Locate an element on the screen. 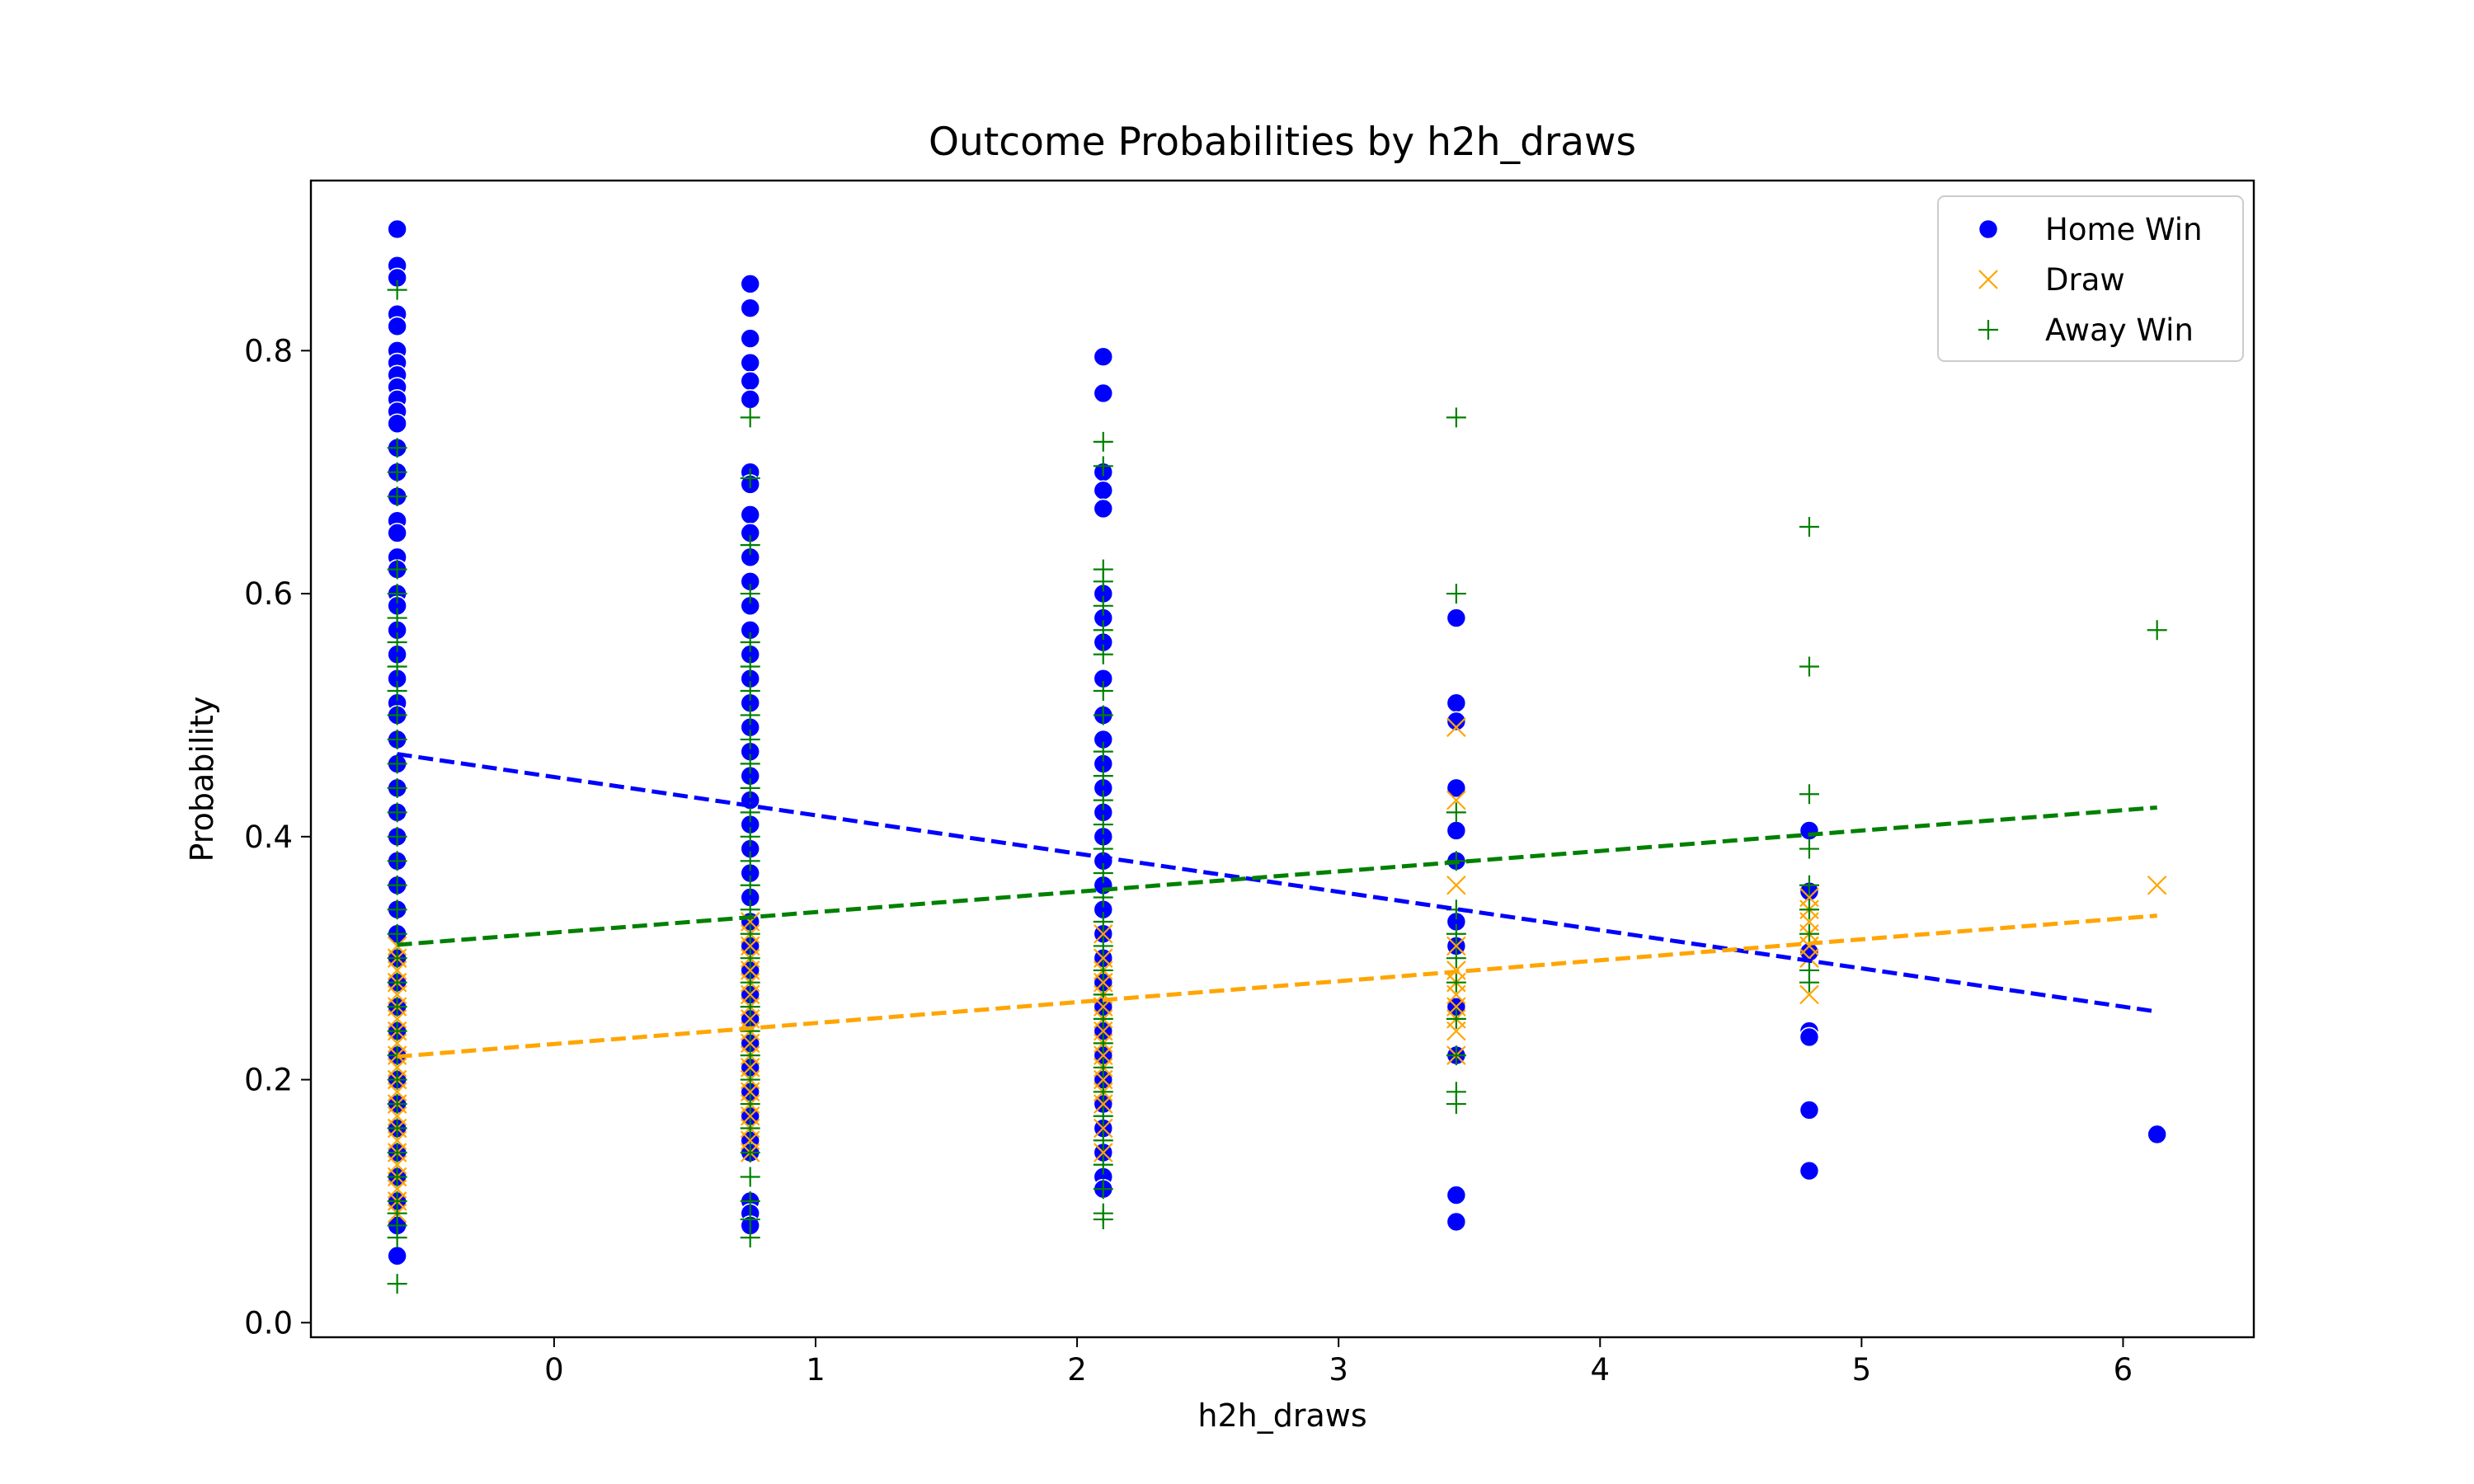 This screenshot has height=1484, width=2474. legend-marker-away-win is located at coordinates (1988, 330).